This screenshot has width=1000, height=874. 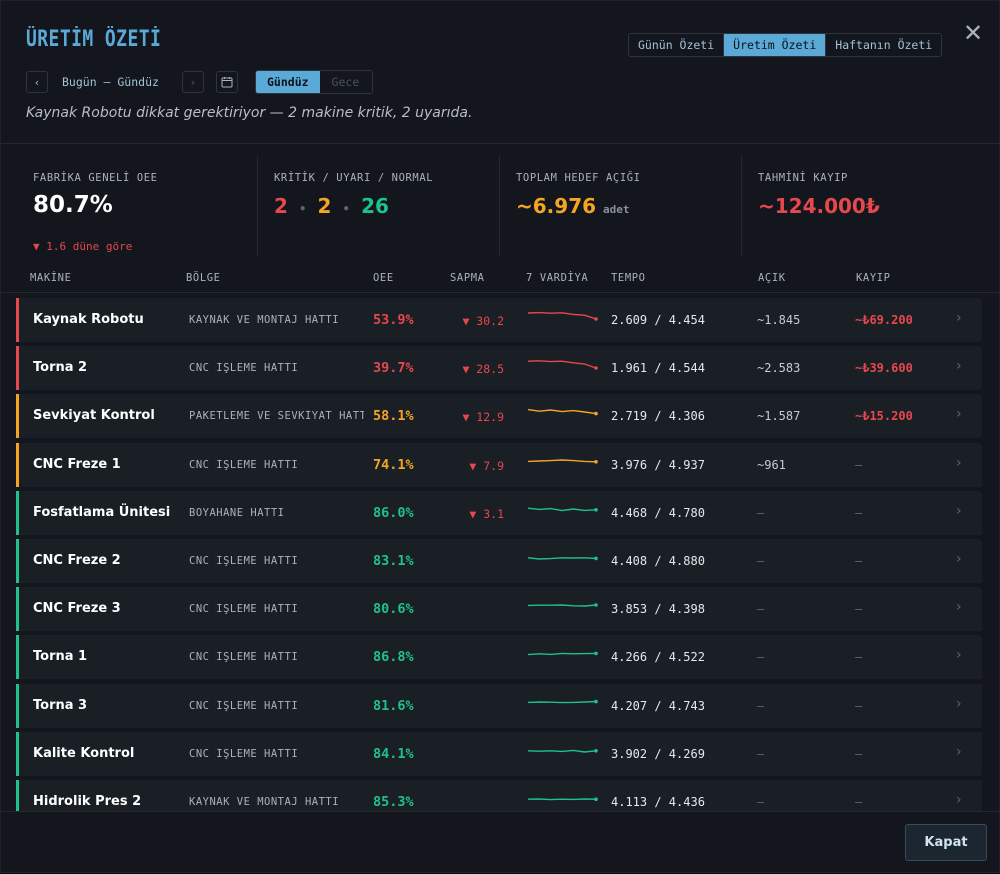 What do you see at coordinates (500, 842) in the screenshot?
I see `modal-footer: Kapat` at bounding box center [500, 842].